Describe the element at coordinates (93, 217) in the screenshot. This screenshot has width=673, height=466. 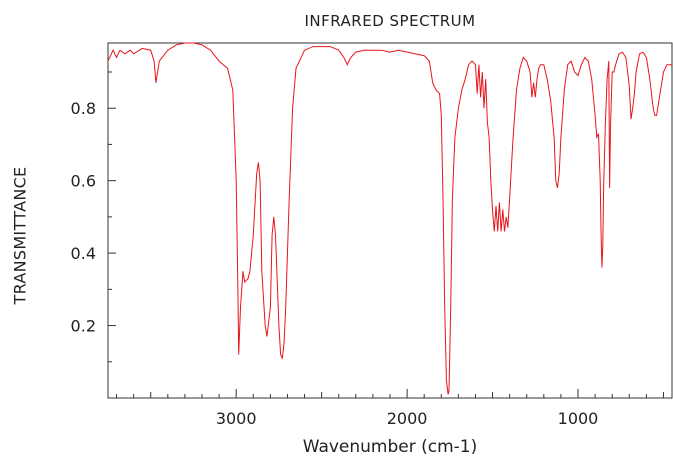
I see `y-axis-ticks: 0.2 0.4 0.6 0.8` at that location.